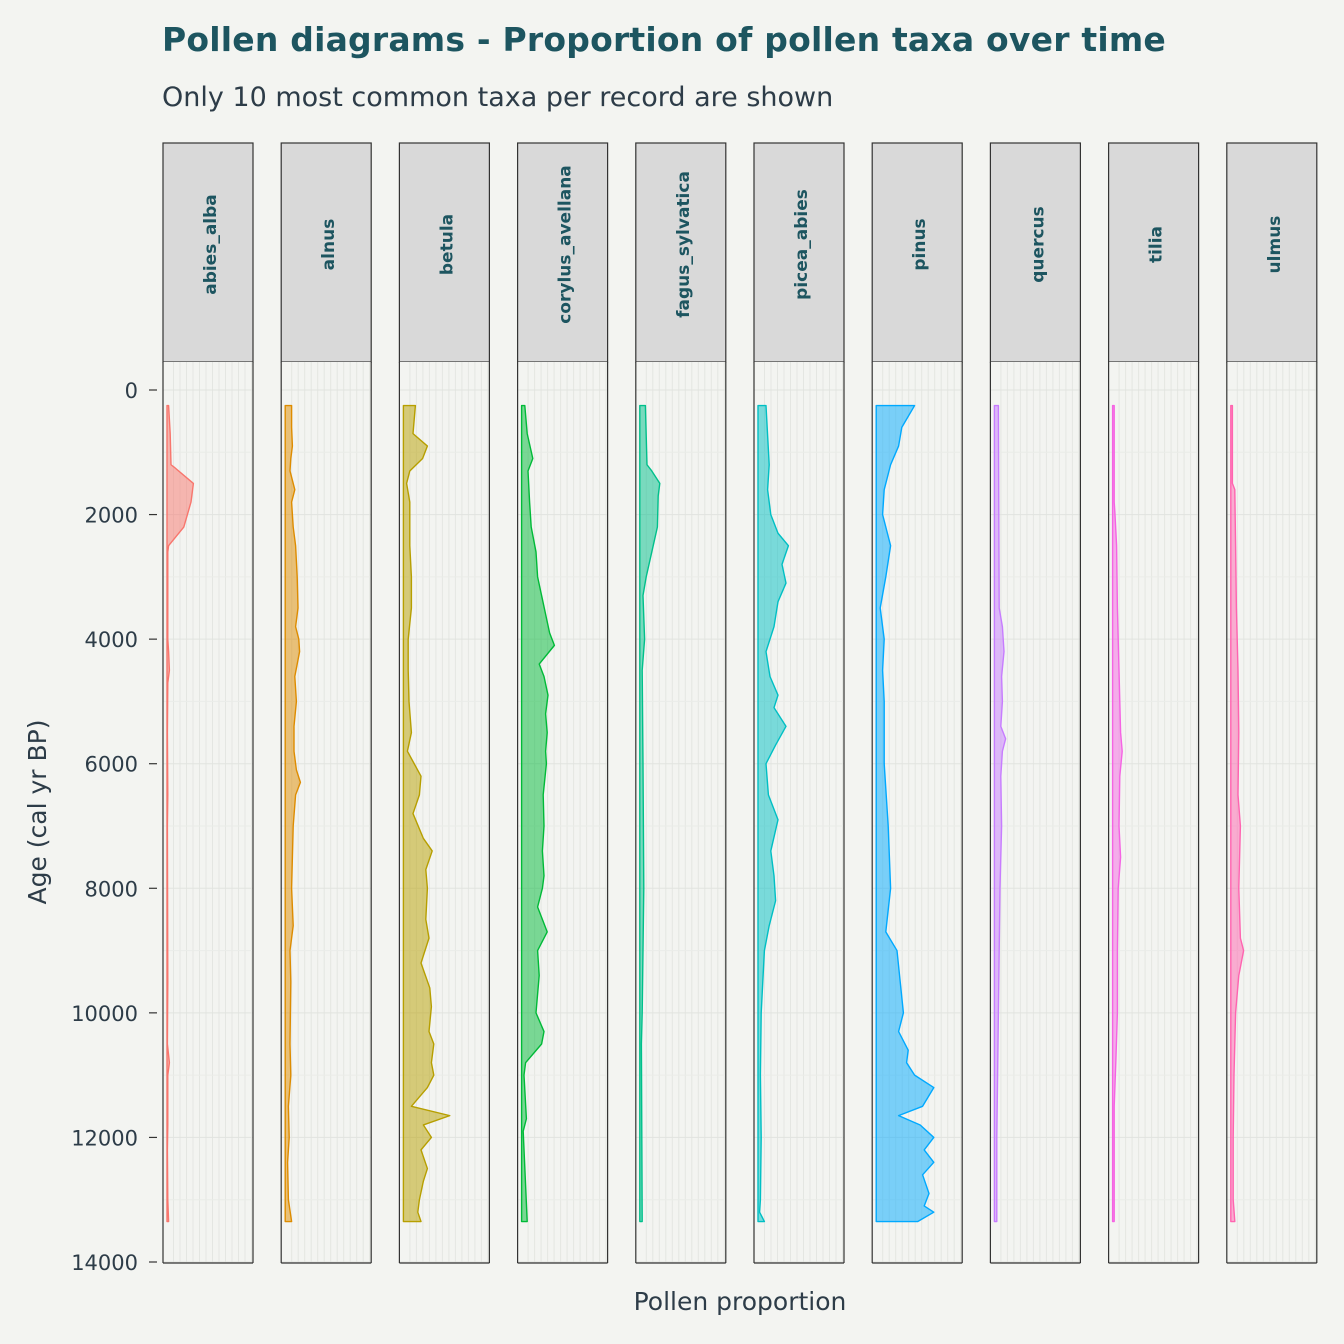 This screenshot has width=1344, height=1344. What do you see at coordinates (920, 244) in the screenshot?
I see `strip-label: pinus` at bounding box center [920, 244].